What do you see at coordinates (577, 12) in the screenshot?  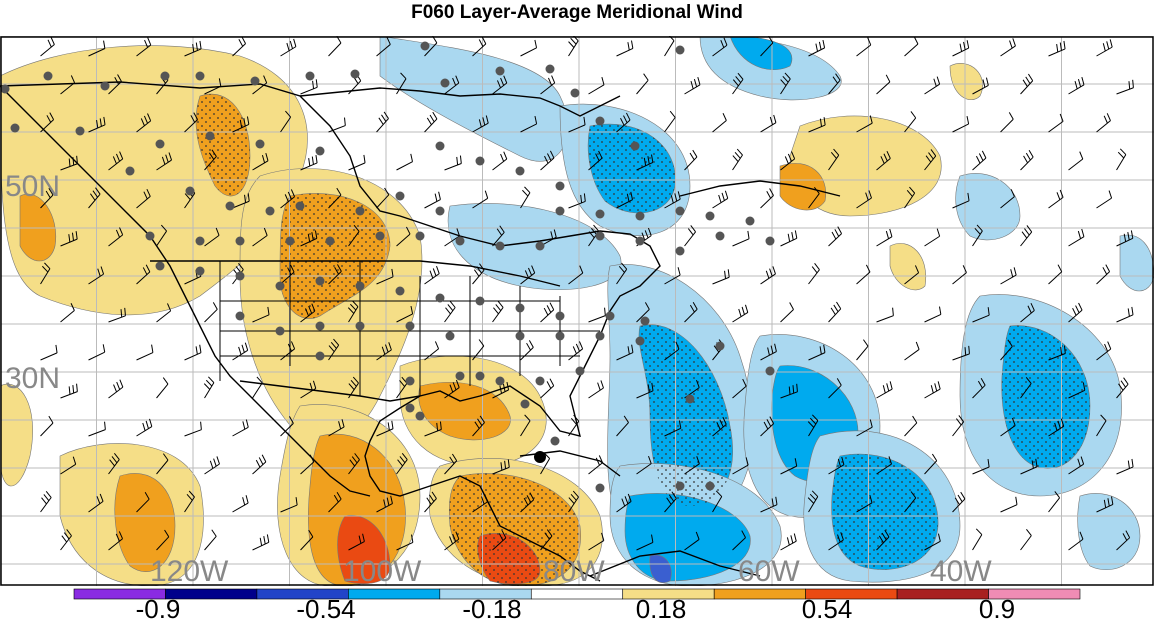 I see `map-title: F060 Layer-Average Meridional Wind` at bounding box center [577, 12].